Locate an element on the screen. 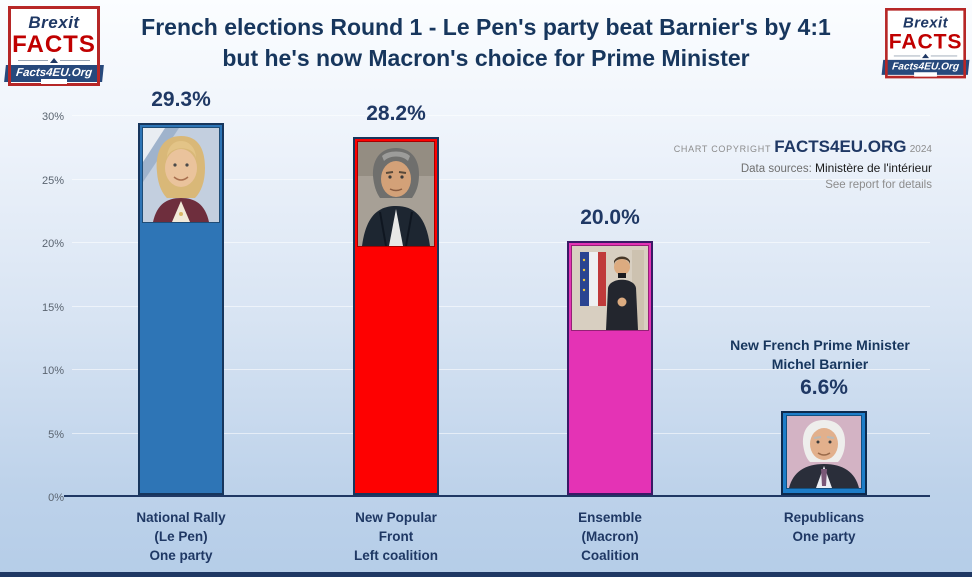 Image resolution: width=972 pixels, height=577 pixels. copyright-brand: FACTS4EU.ORG is located at coordinates (840, 146).